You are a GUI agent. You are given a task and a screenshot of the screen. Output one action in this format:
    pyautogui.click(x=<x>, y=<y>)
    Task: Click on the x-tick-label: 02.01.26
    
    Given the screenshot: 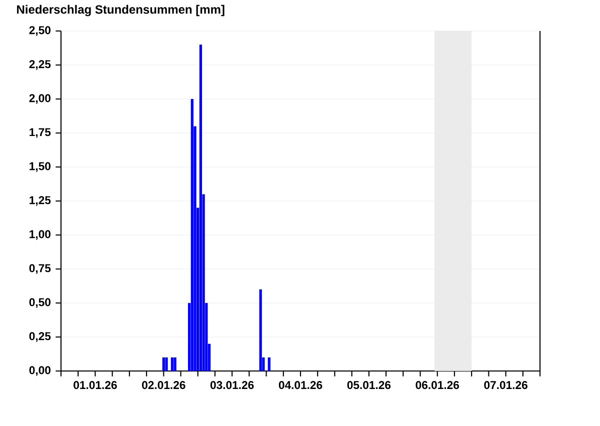 What is the action you would take?
    pyautogui.click(x=164, y=385)
    